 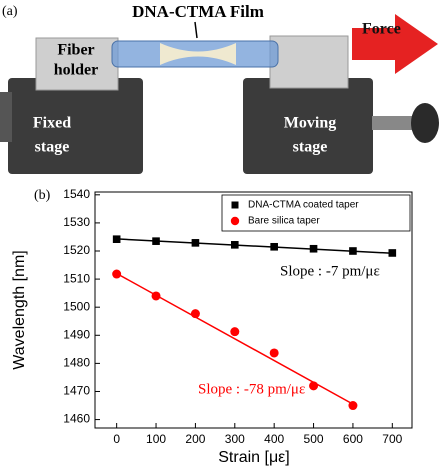 What do you see at coordinates (392, 439) in the screenshot?
I see `x-tick-label: 700` at bounding box center [392, 439].